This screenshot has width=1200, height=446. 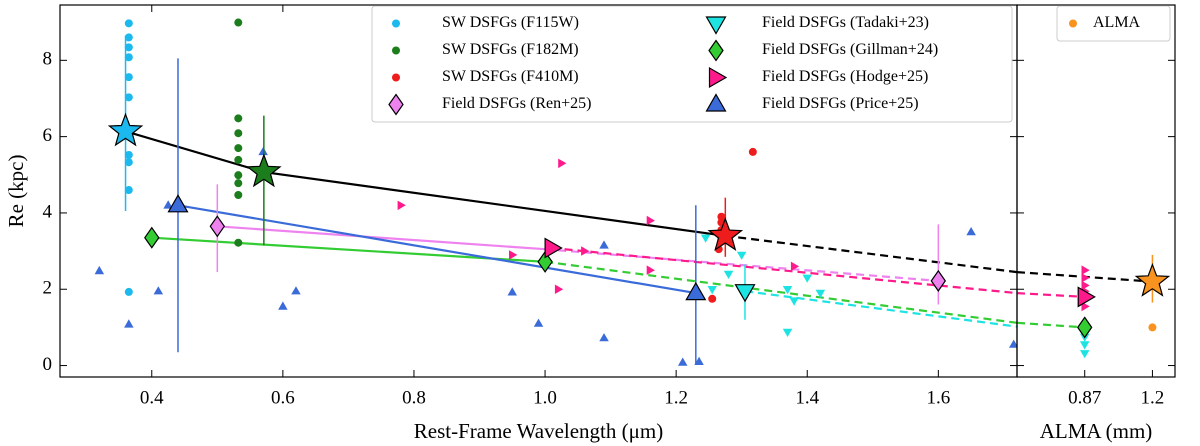 I want to click on y-tick-label: 8, so click(x=48, y=59).